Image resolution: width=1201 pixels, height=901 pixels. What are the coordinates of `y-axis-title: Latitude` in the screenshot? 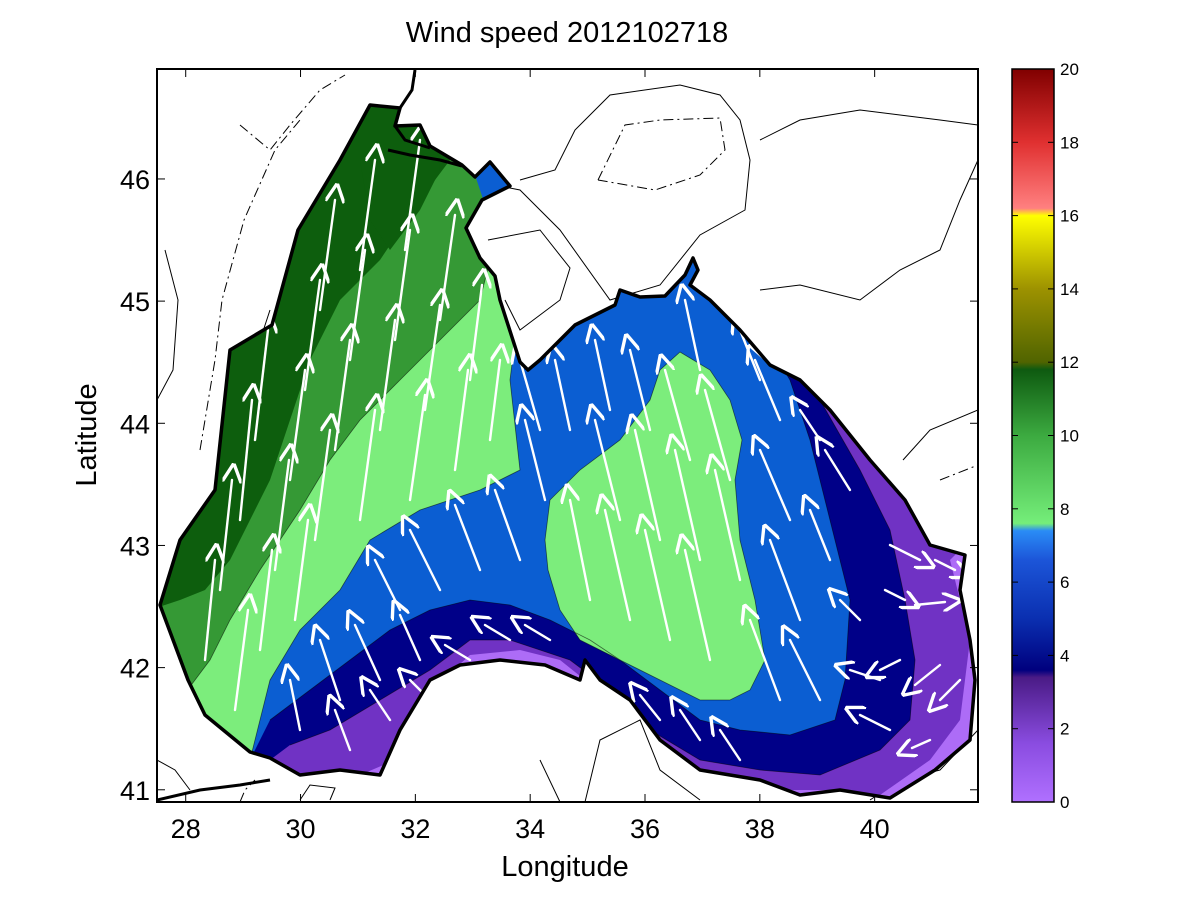 It's located at (87, 434).